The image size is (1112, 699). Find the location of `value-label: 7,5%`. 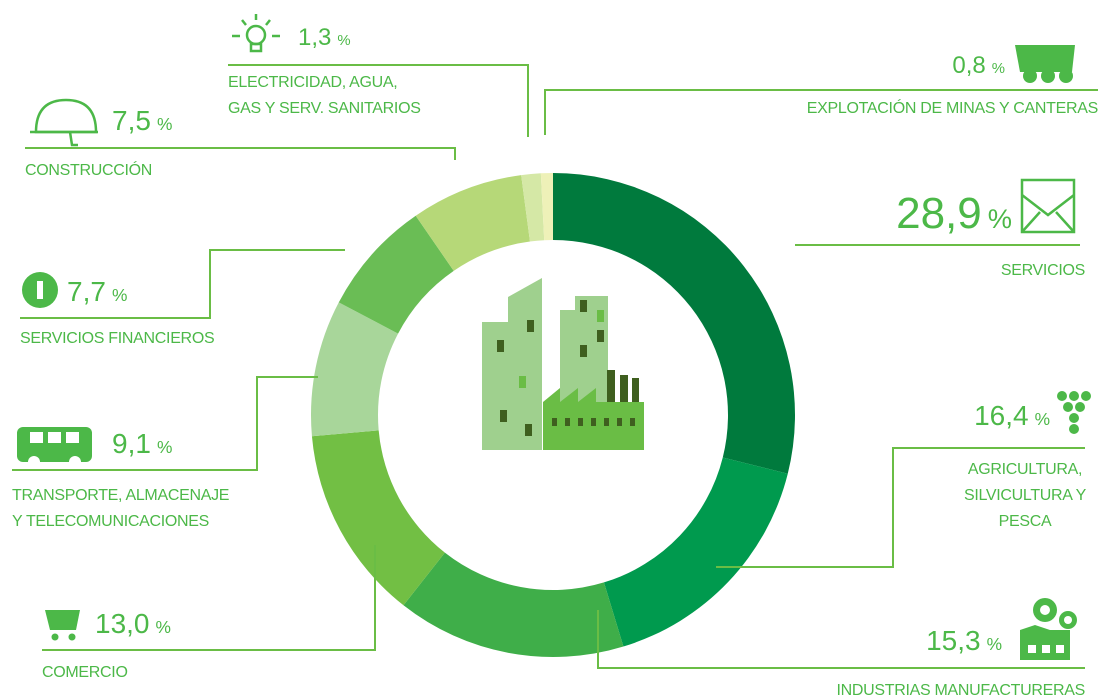

value-label: 7,5% is located at coordinates (142, 121).